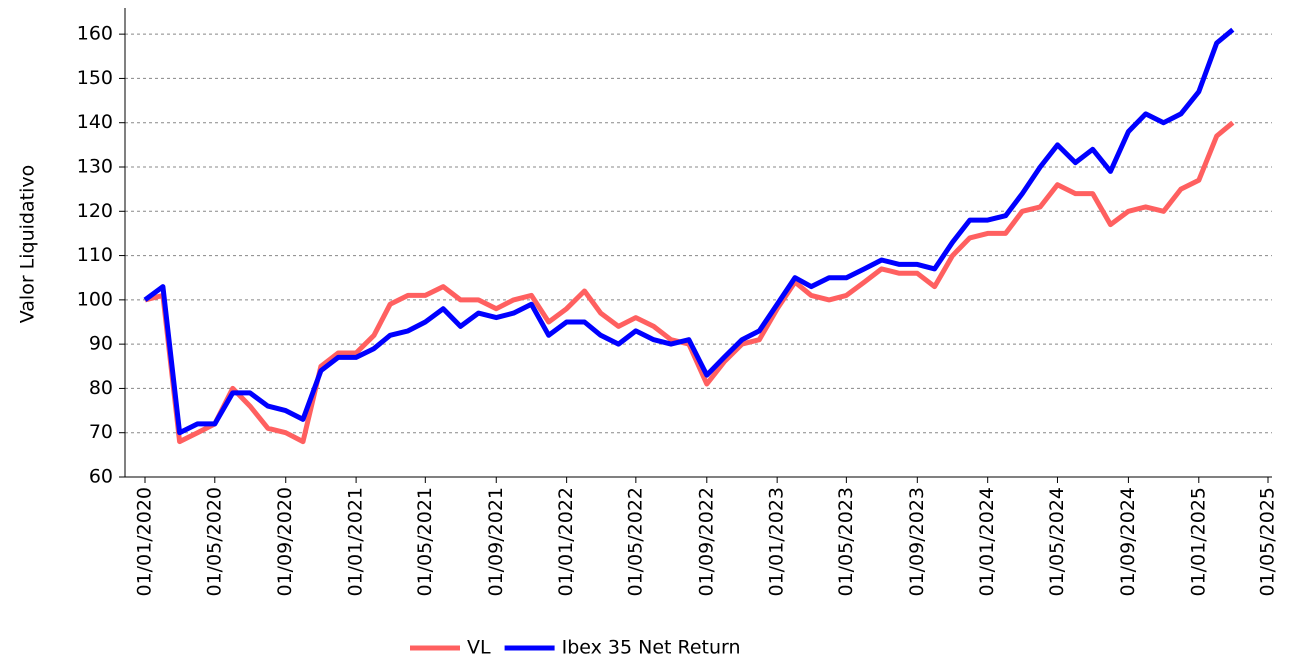  Describe the element at coordinates (101, 477) in the screenshot. I see `y-tick-label: 60` at that location.